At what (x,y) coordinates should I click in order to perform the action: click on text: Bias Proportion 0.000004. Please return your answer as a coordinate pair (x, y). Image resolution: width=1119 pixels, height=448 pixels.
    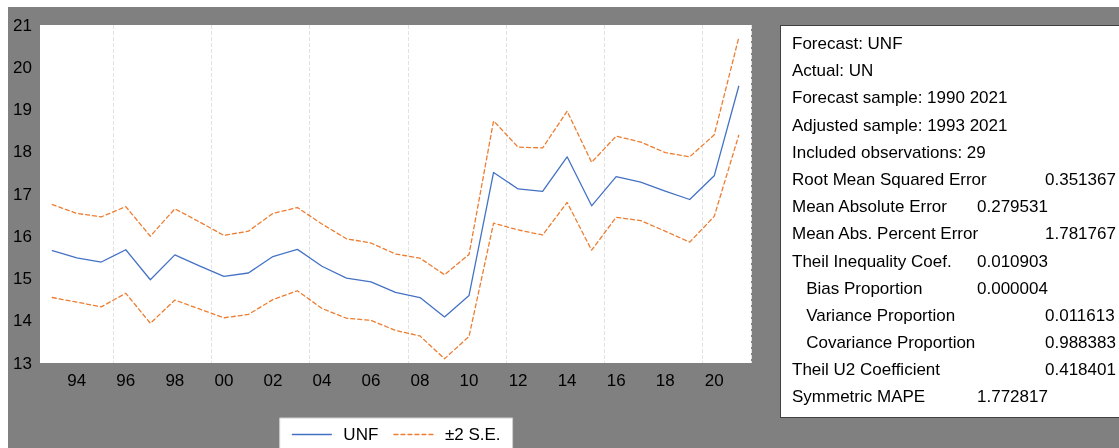
    Looking at the image, I should click on (927, 288).